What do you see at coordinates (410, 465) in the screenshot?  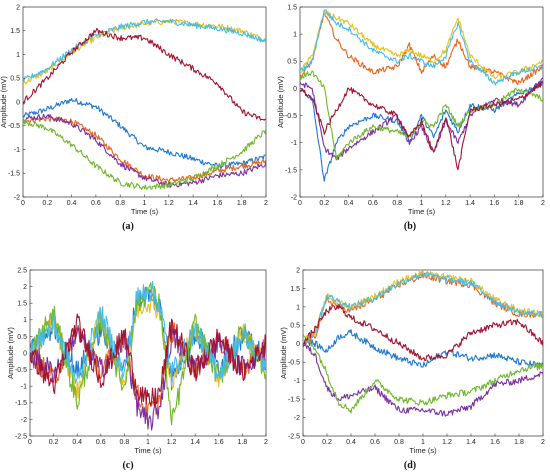 I see `panel-label: (d)` at bounding box center [410, 465].